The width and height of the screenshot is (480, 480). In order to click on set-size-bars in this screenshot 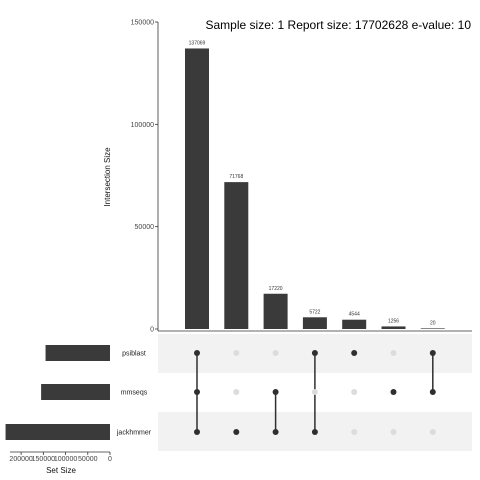, I will do `click(57, 392)`.